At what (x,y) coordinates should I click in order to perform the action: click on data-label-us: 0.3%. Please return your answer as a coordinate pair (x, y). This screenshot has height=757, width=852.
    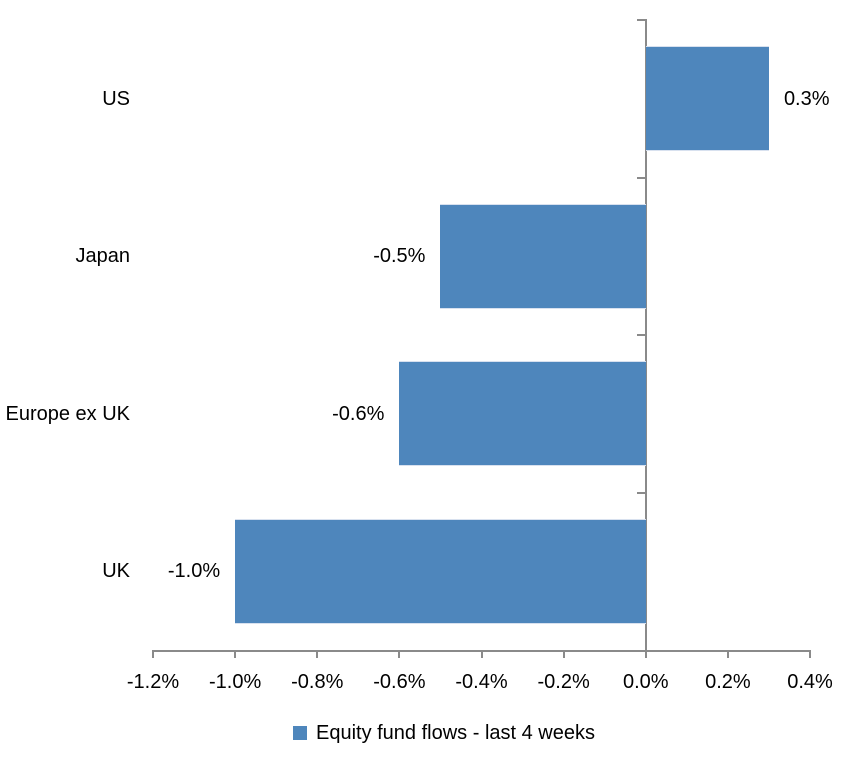
    Looking at the image, I should click on (806, 98).